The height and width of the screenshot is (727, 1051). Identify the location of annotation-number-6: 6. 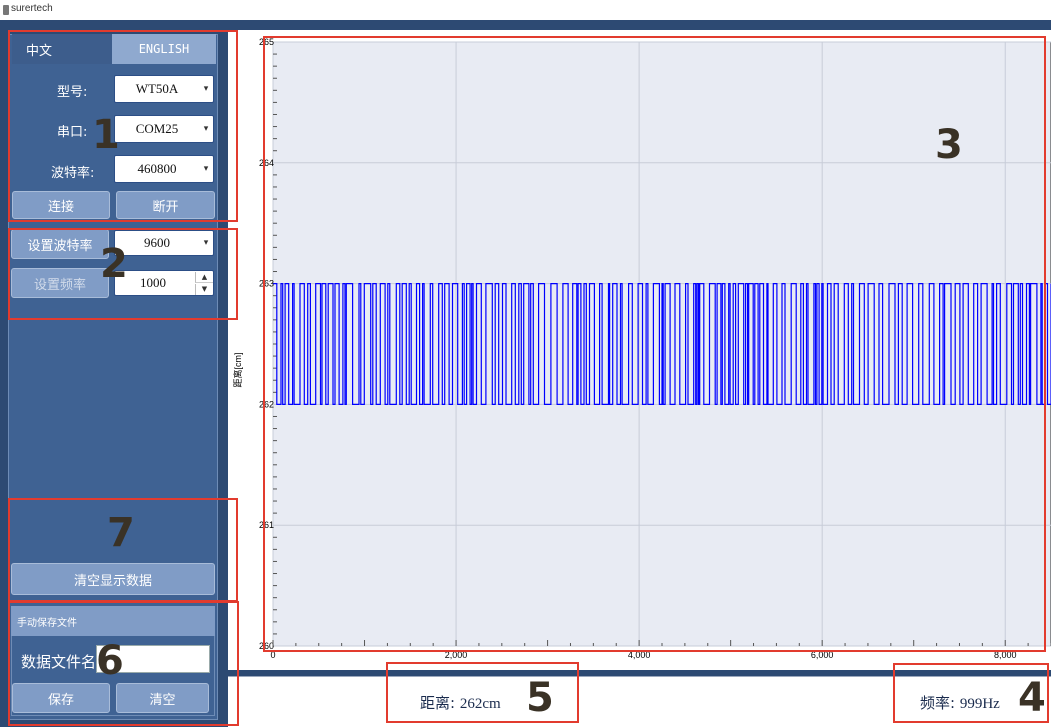
(110, 661).